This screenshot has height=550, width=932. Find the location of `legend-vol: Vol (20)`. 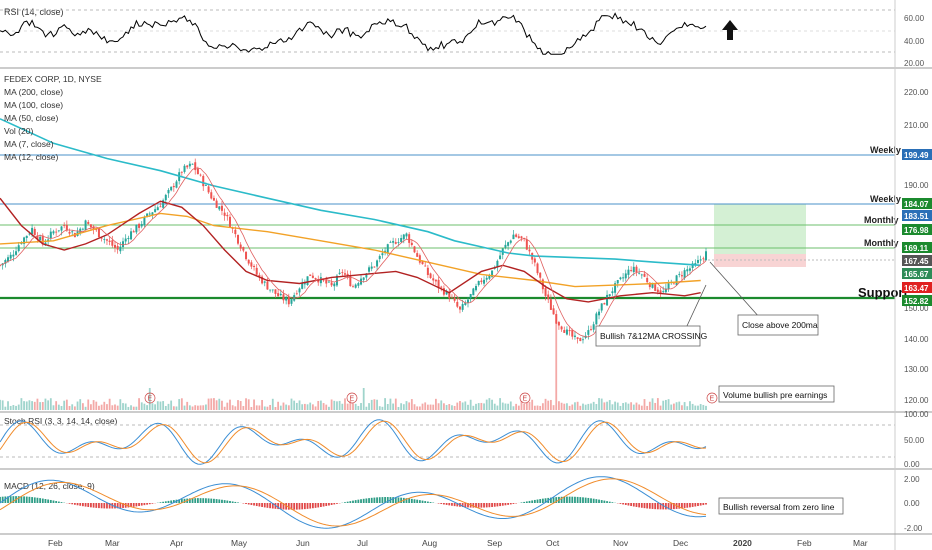

legend-vol: Vol (20) is located at coordinates (18, 131).